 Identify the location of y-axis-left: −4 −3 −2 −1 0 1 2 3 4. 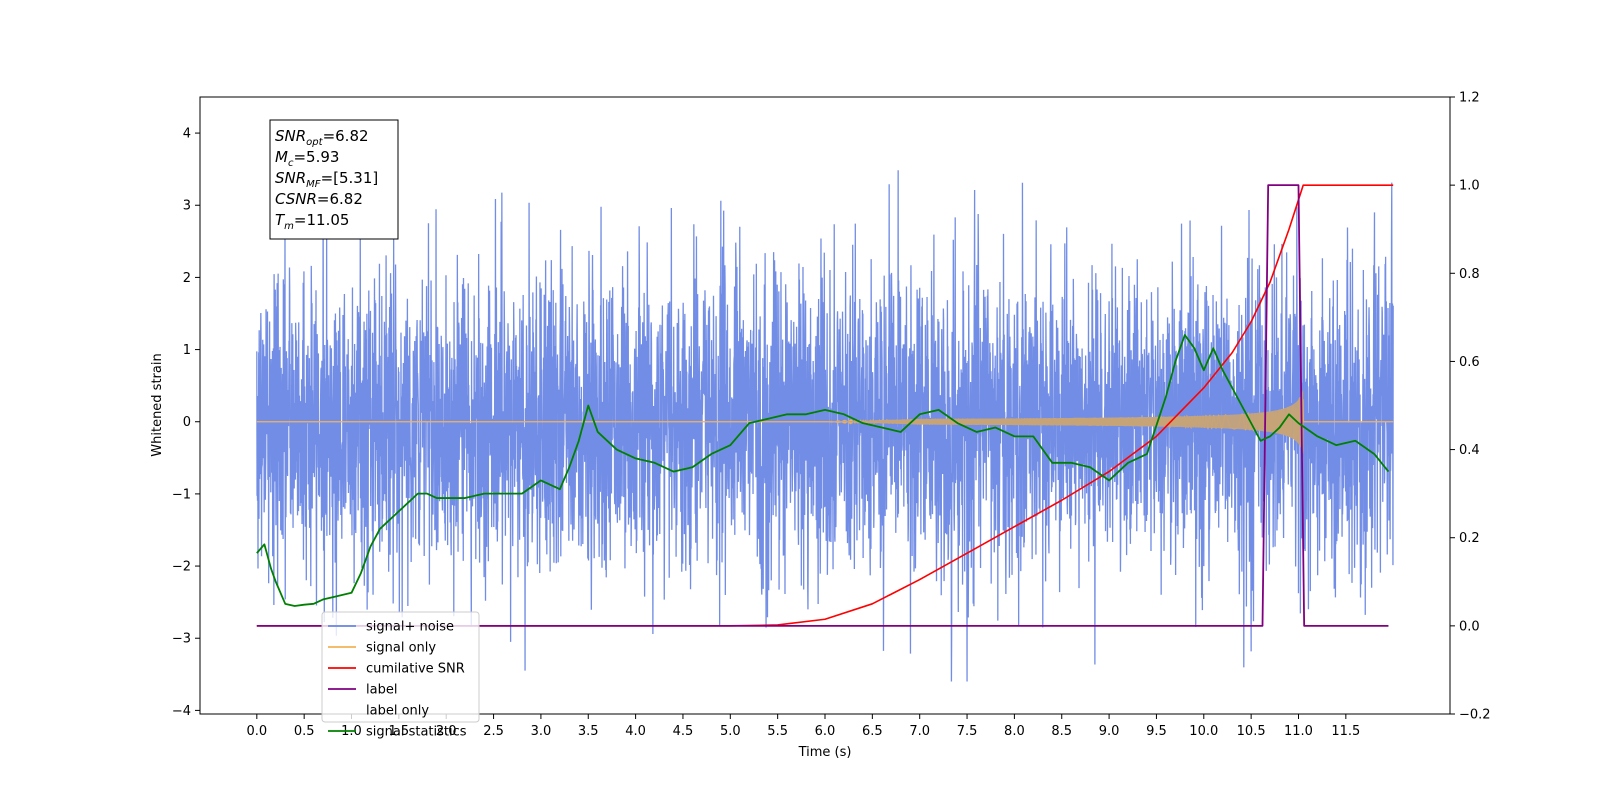
(186, 423).